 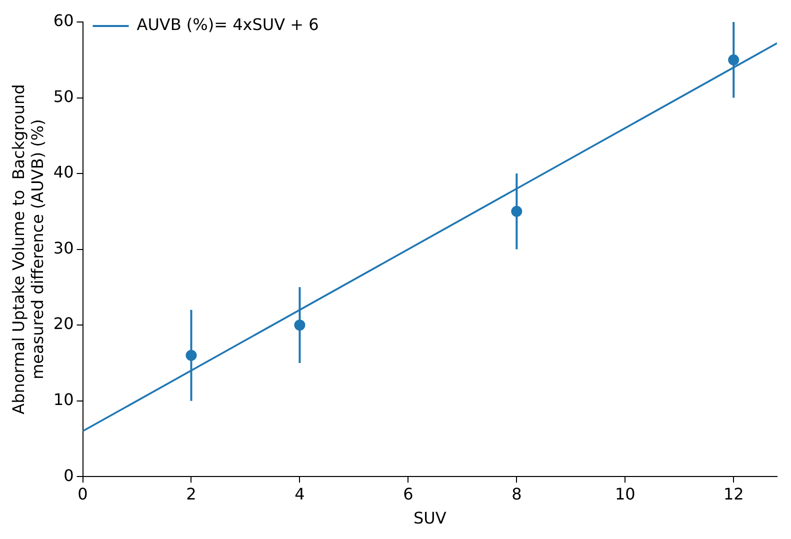 I want to click on y-tick-label: 20, so click(x=63, y=324).